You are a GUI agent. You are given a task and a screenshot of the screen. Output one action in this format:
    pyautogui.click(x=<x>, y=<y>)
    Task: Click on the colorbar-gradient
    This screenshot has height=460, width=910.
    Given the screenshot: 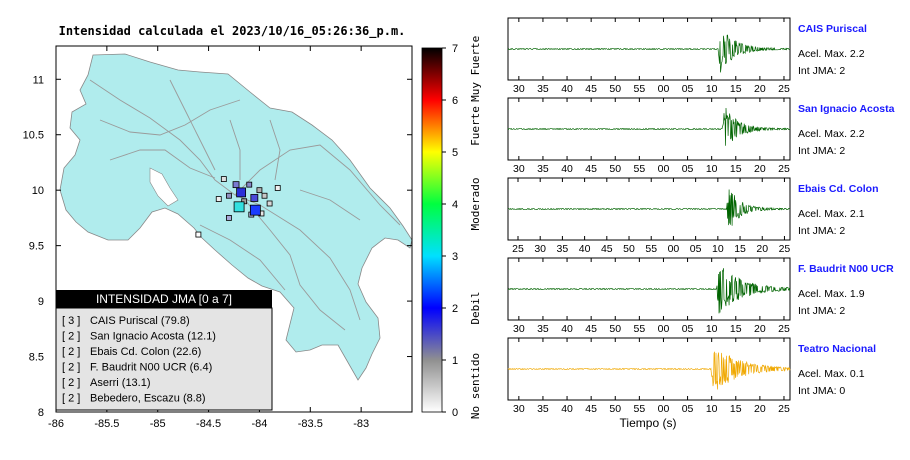 What is the action you would take?
    pyautogui.click(x=432, y=230)
    